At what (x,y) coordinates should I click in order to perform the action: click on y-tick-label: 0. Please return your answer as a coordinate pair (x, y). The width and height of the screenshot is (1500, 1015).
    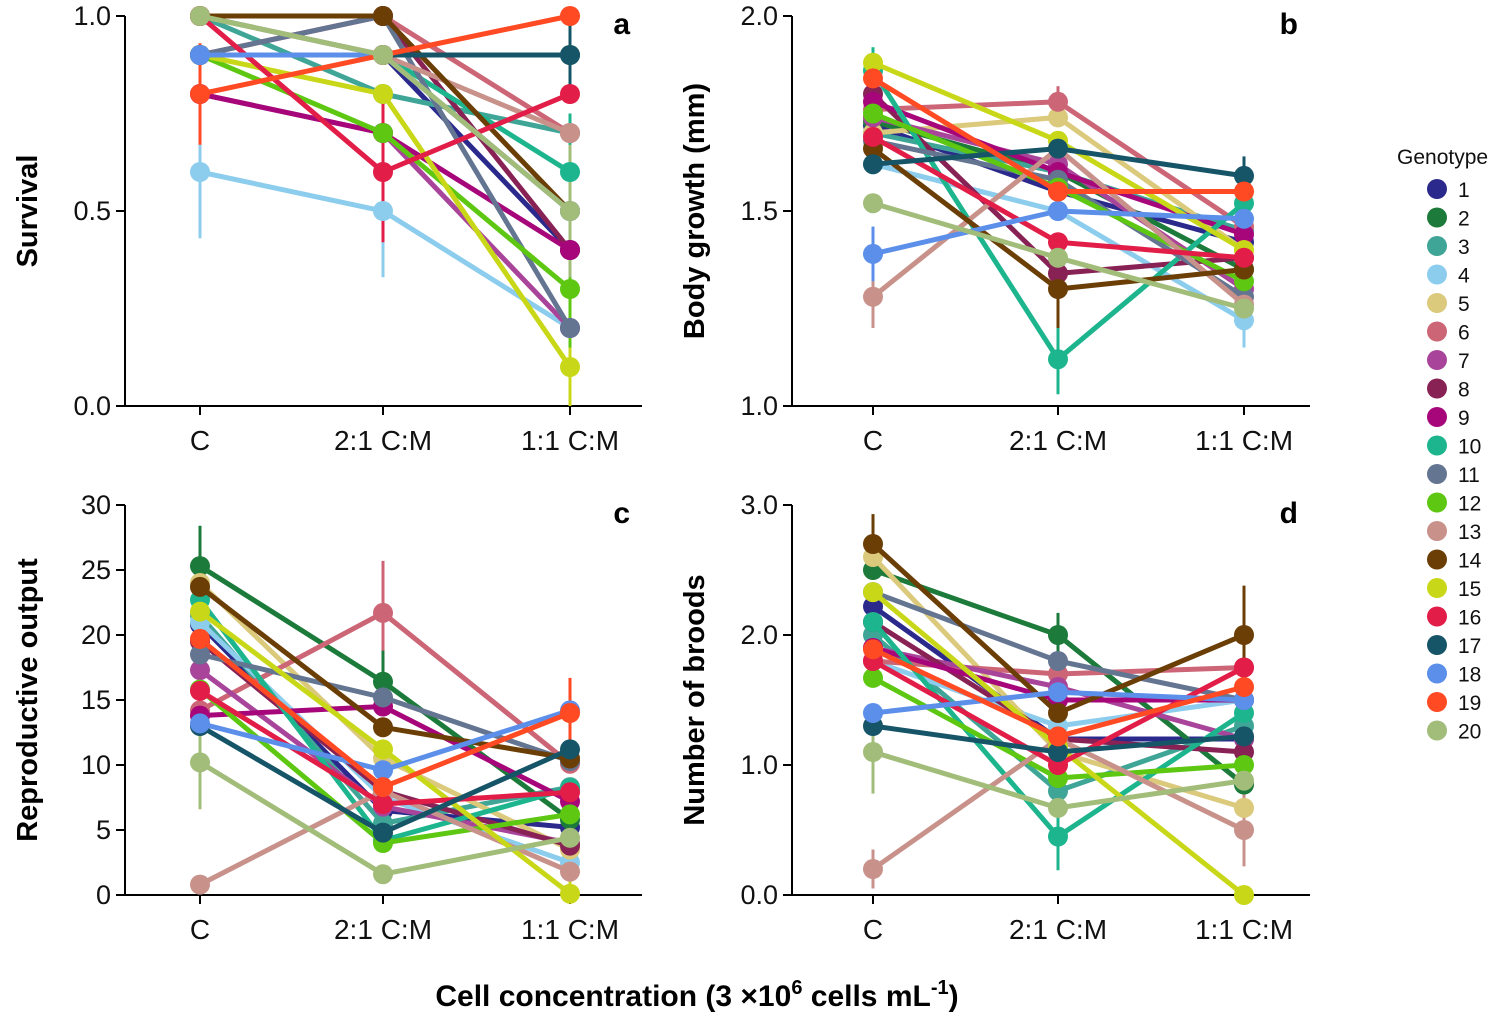
    Looking at the image, I should click on (103, 895).